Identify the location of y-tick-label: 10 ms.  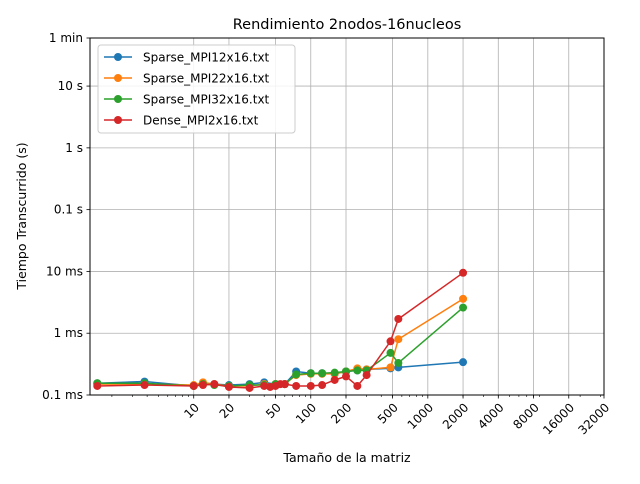
(64, 271).